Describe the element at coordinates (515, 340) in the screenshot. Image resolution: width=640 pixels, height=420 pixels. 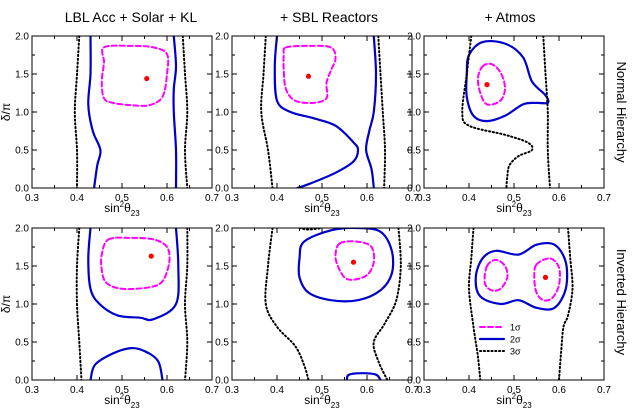
I see `legend-label: 2σ` at that location.